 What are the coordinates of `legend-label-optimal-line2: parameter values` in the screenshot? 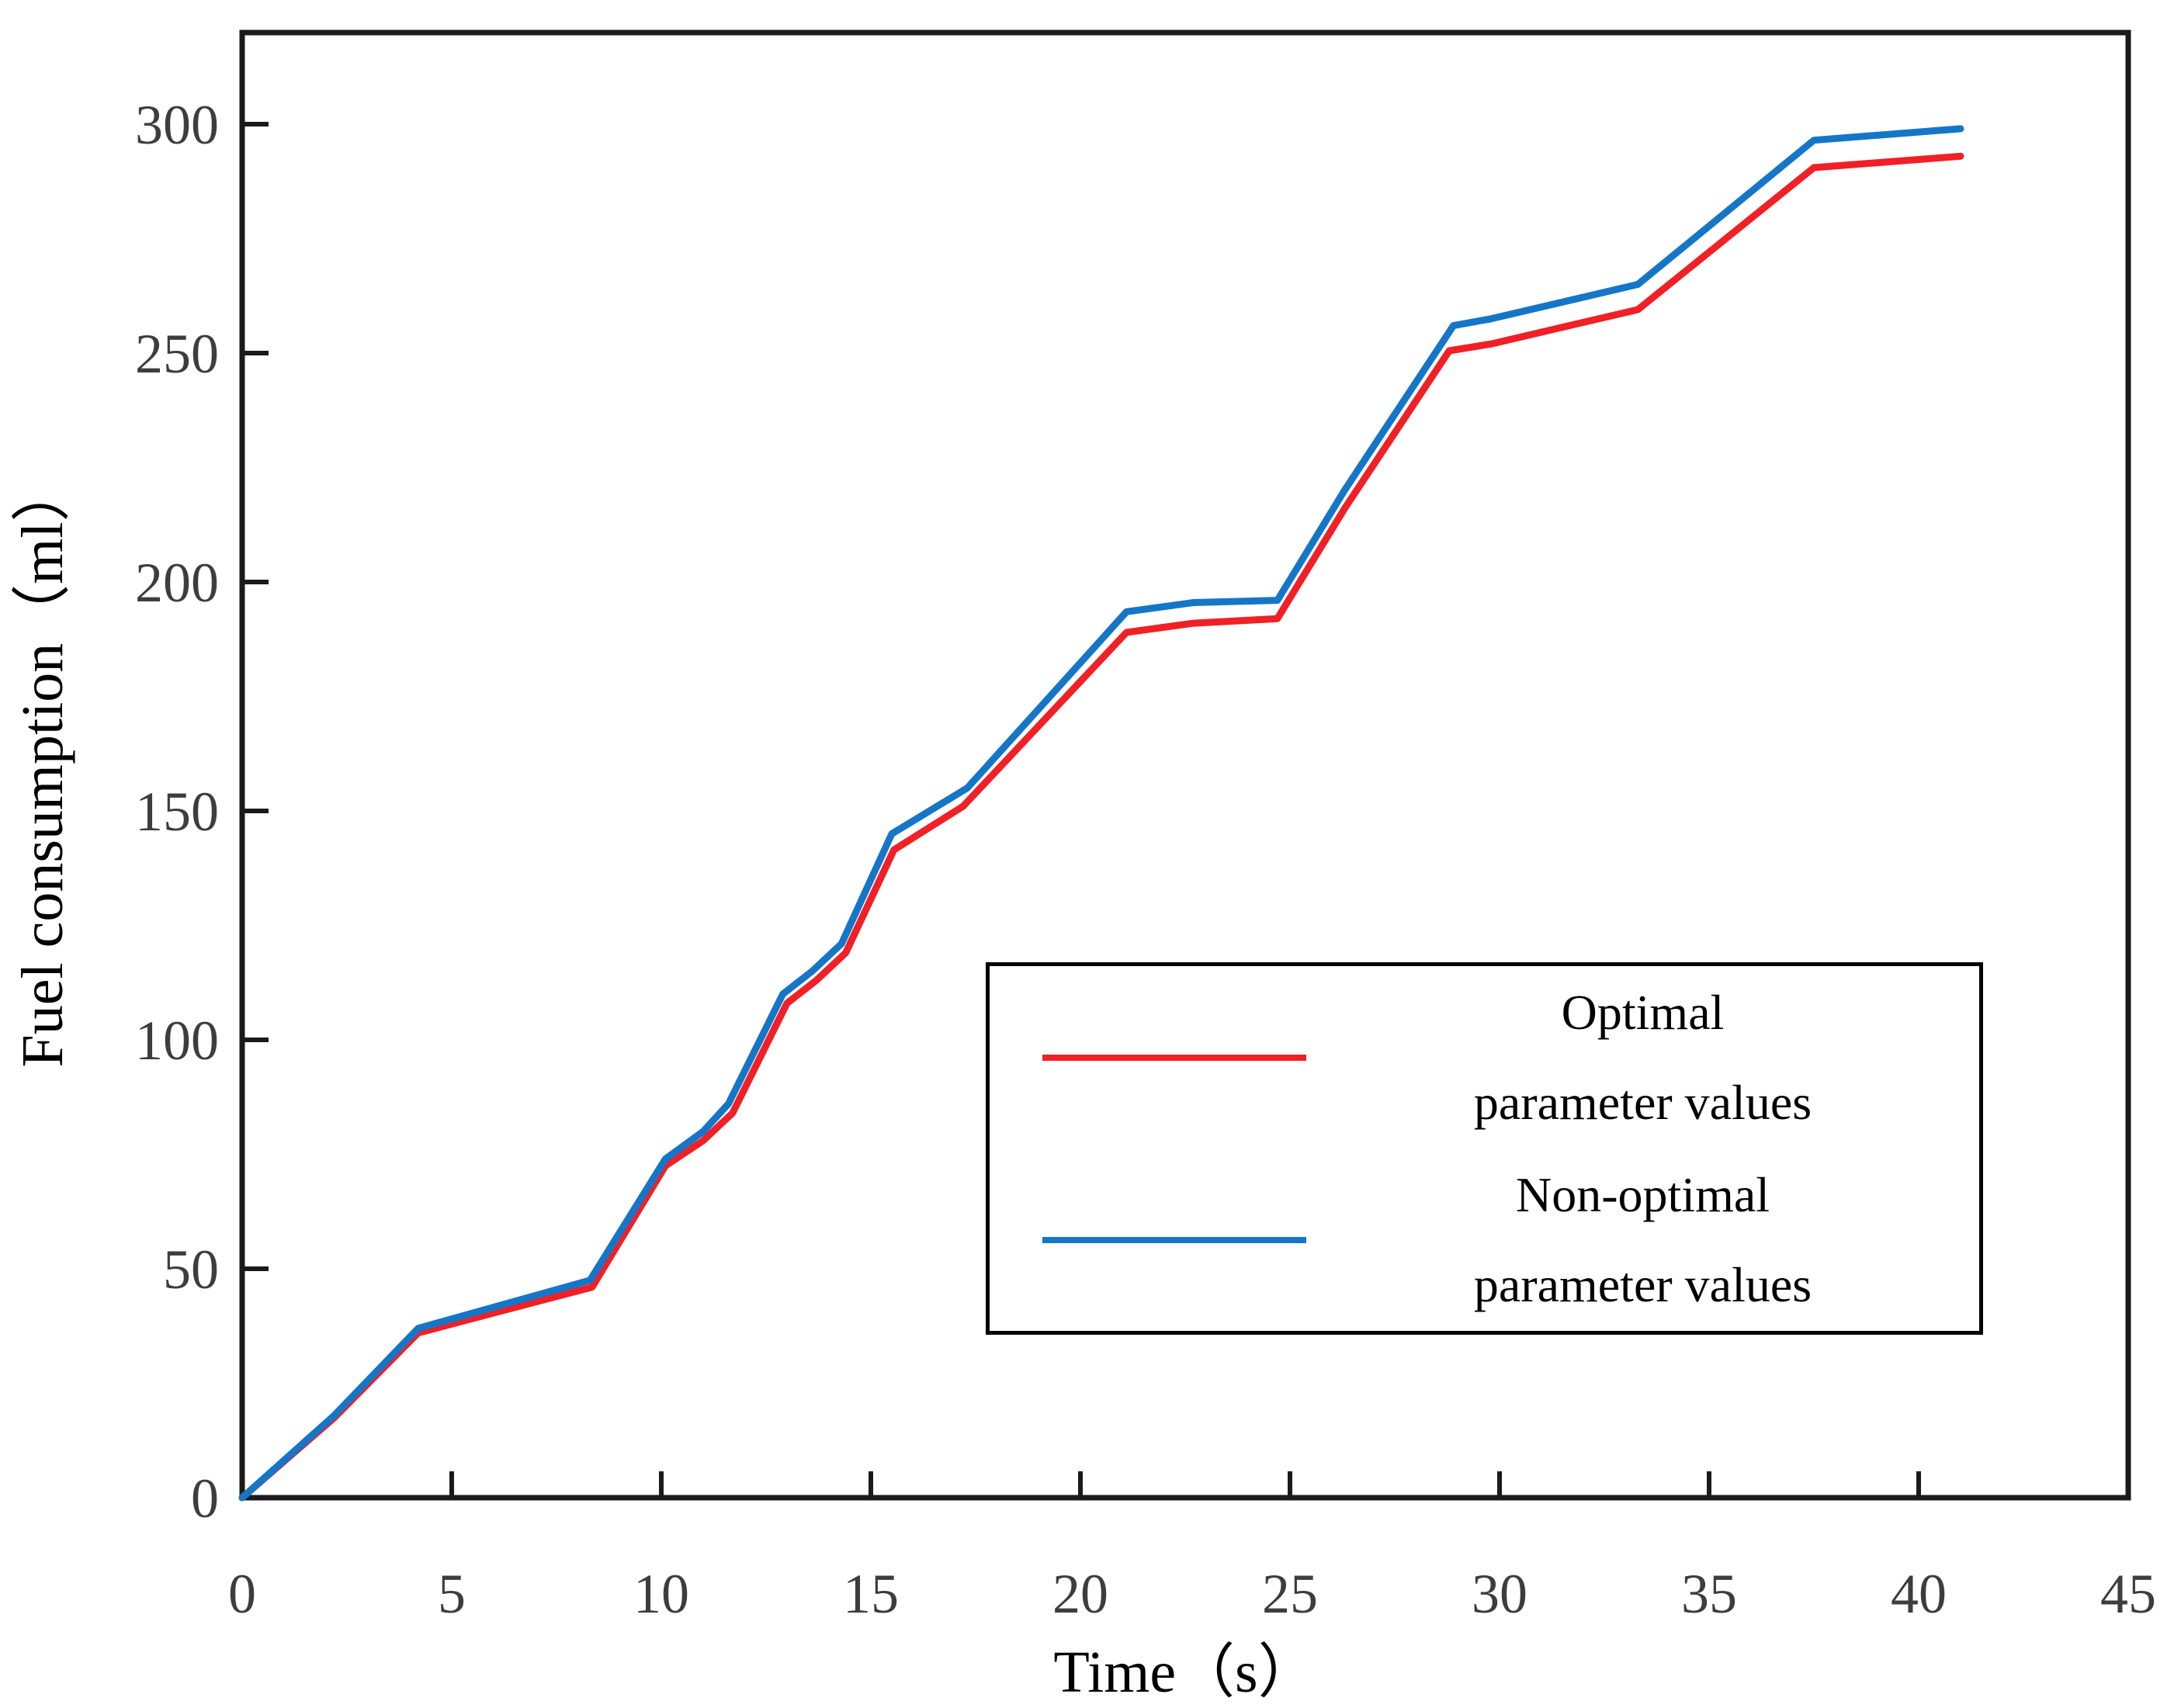 It's located at (1642, 1102).